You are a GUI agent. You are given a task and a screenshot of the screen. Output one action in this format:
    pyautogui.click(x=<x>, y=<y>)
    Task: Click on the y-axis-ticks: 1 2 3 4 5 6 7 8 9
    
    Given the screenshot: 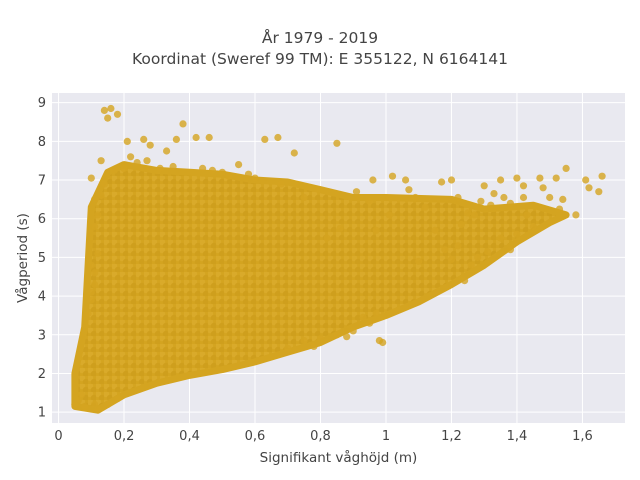 What is the action you would take?
    pyautogui.click(x=42, y=258)
    